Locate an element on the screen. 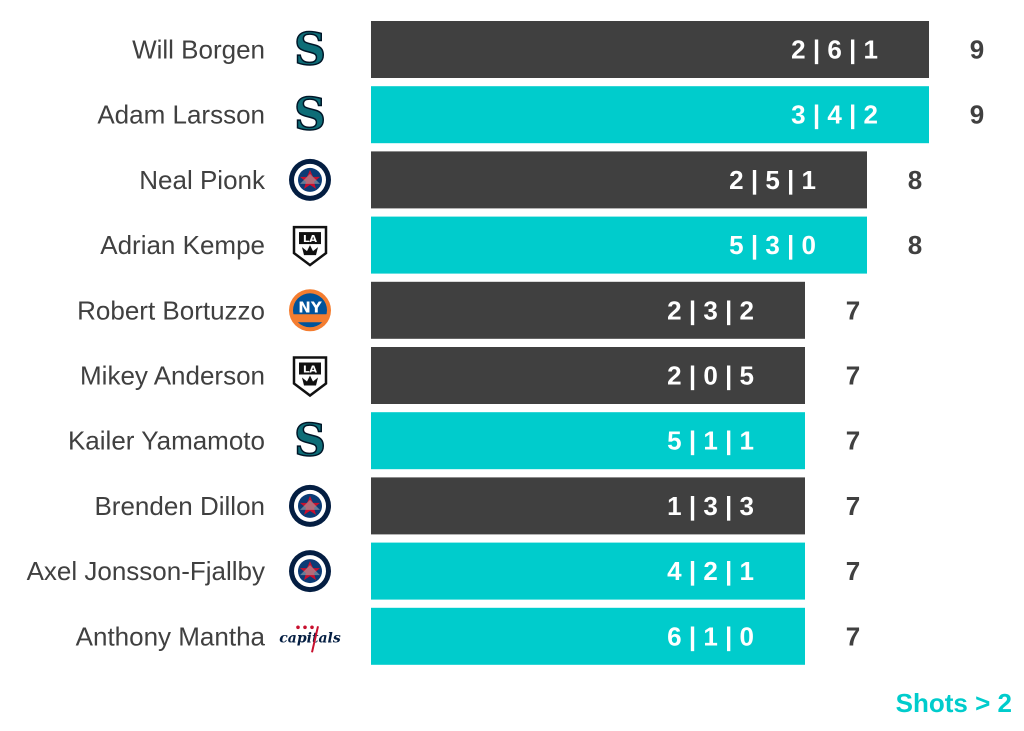 Image resolution: width=1024 pixels, height=731 pixels. bar-value-label: 6 | 1 | 0 is located at coordinates (710, 636).